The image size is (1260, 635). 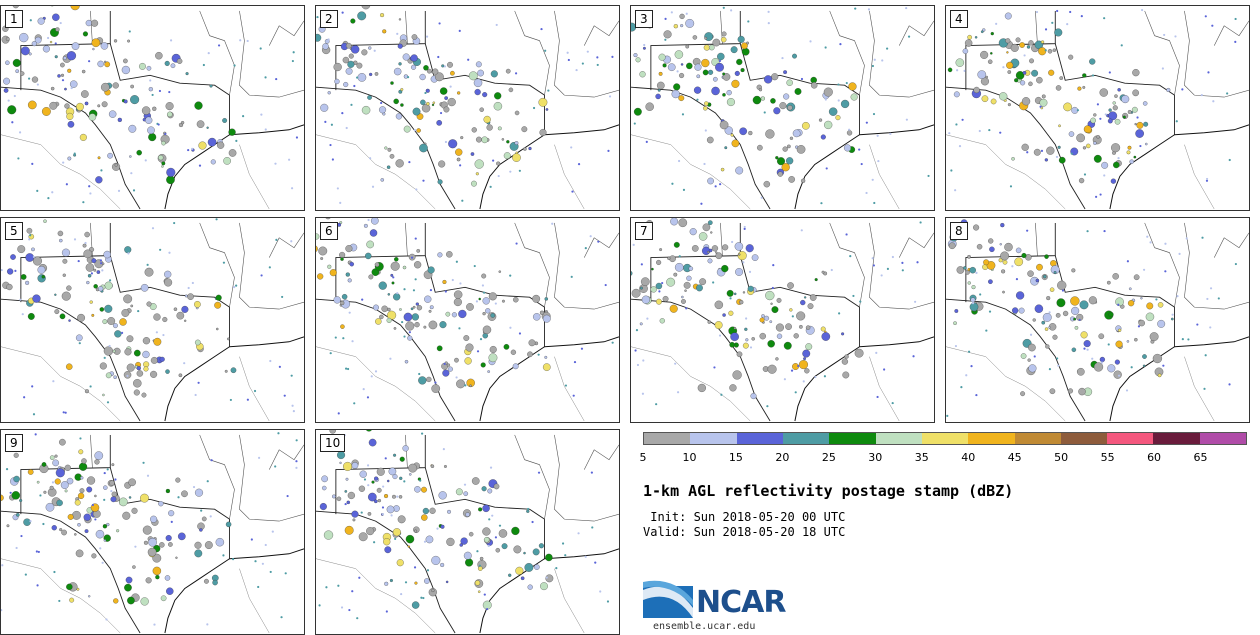 I want to click on valid-time: Valid: Sun 2018-05-20 18 UTC, so click(x=744, y=532).